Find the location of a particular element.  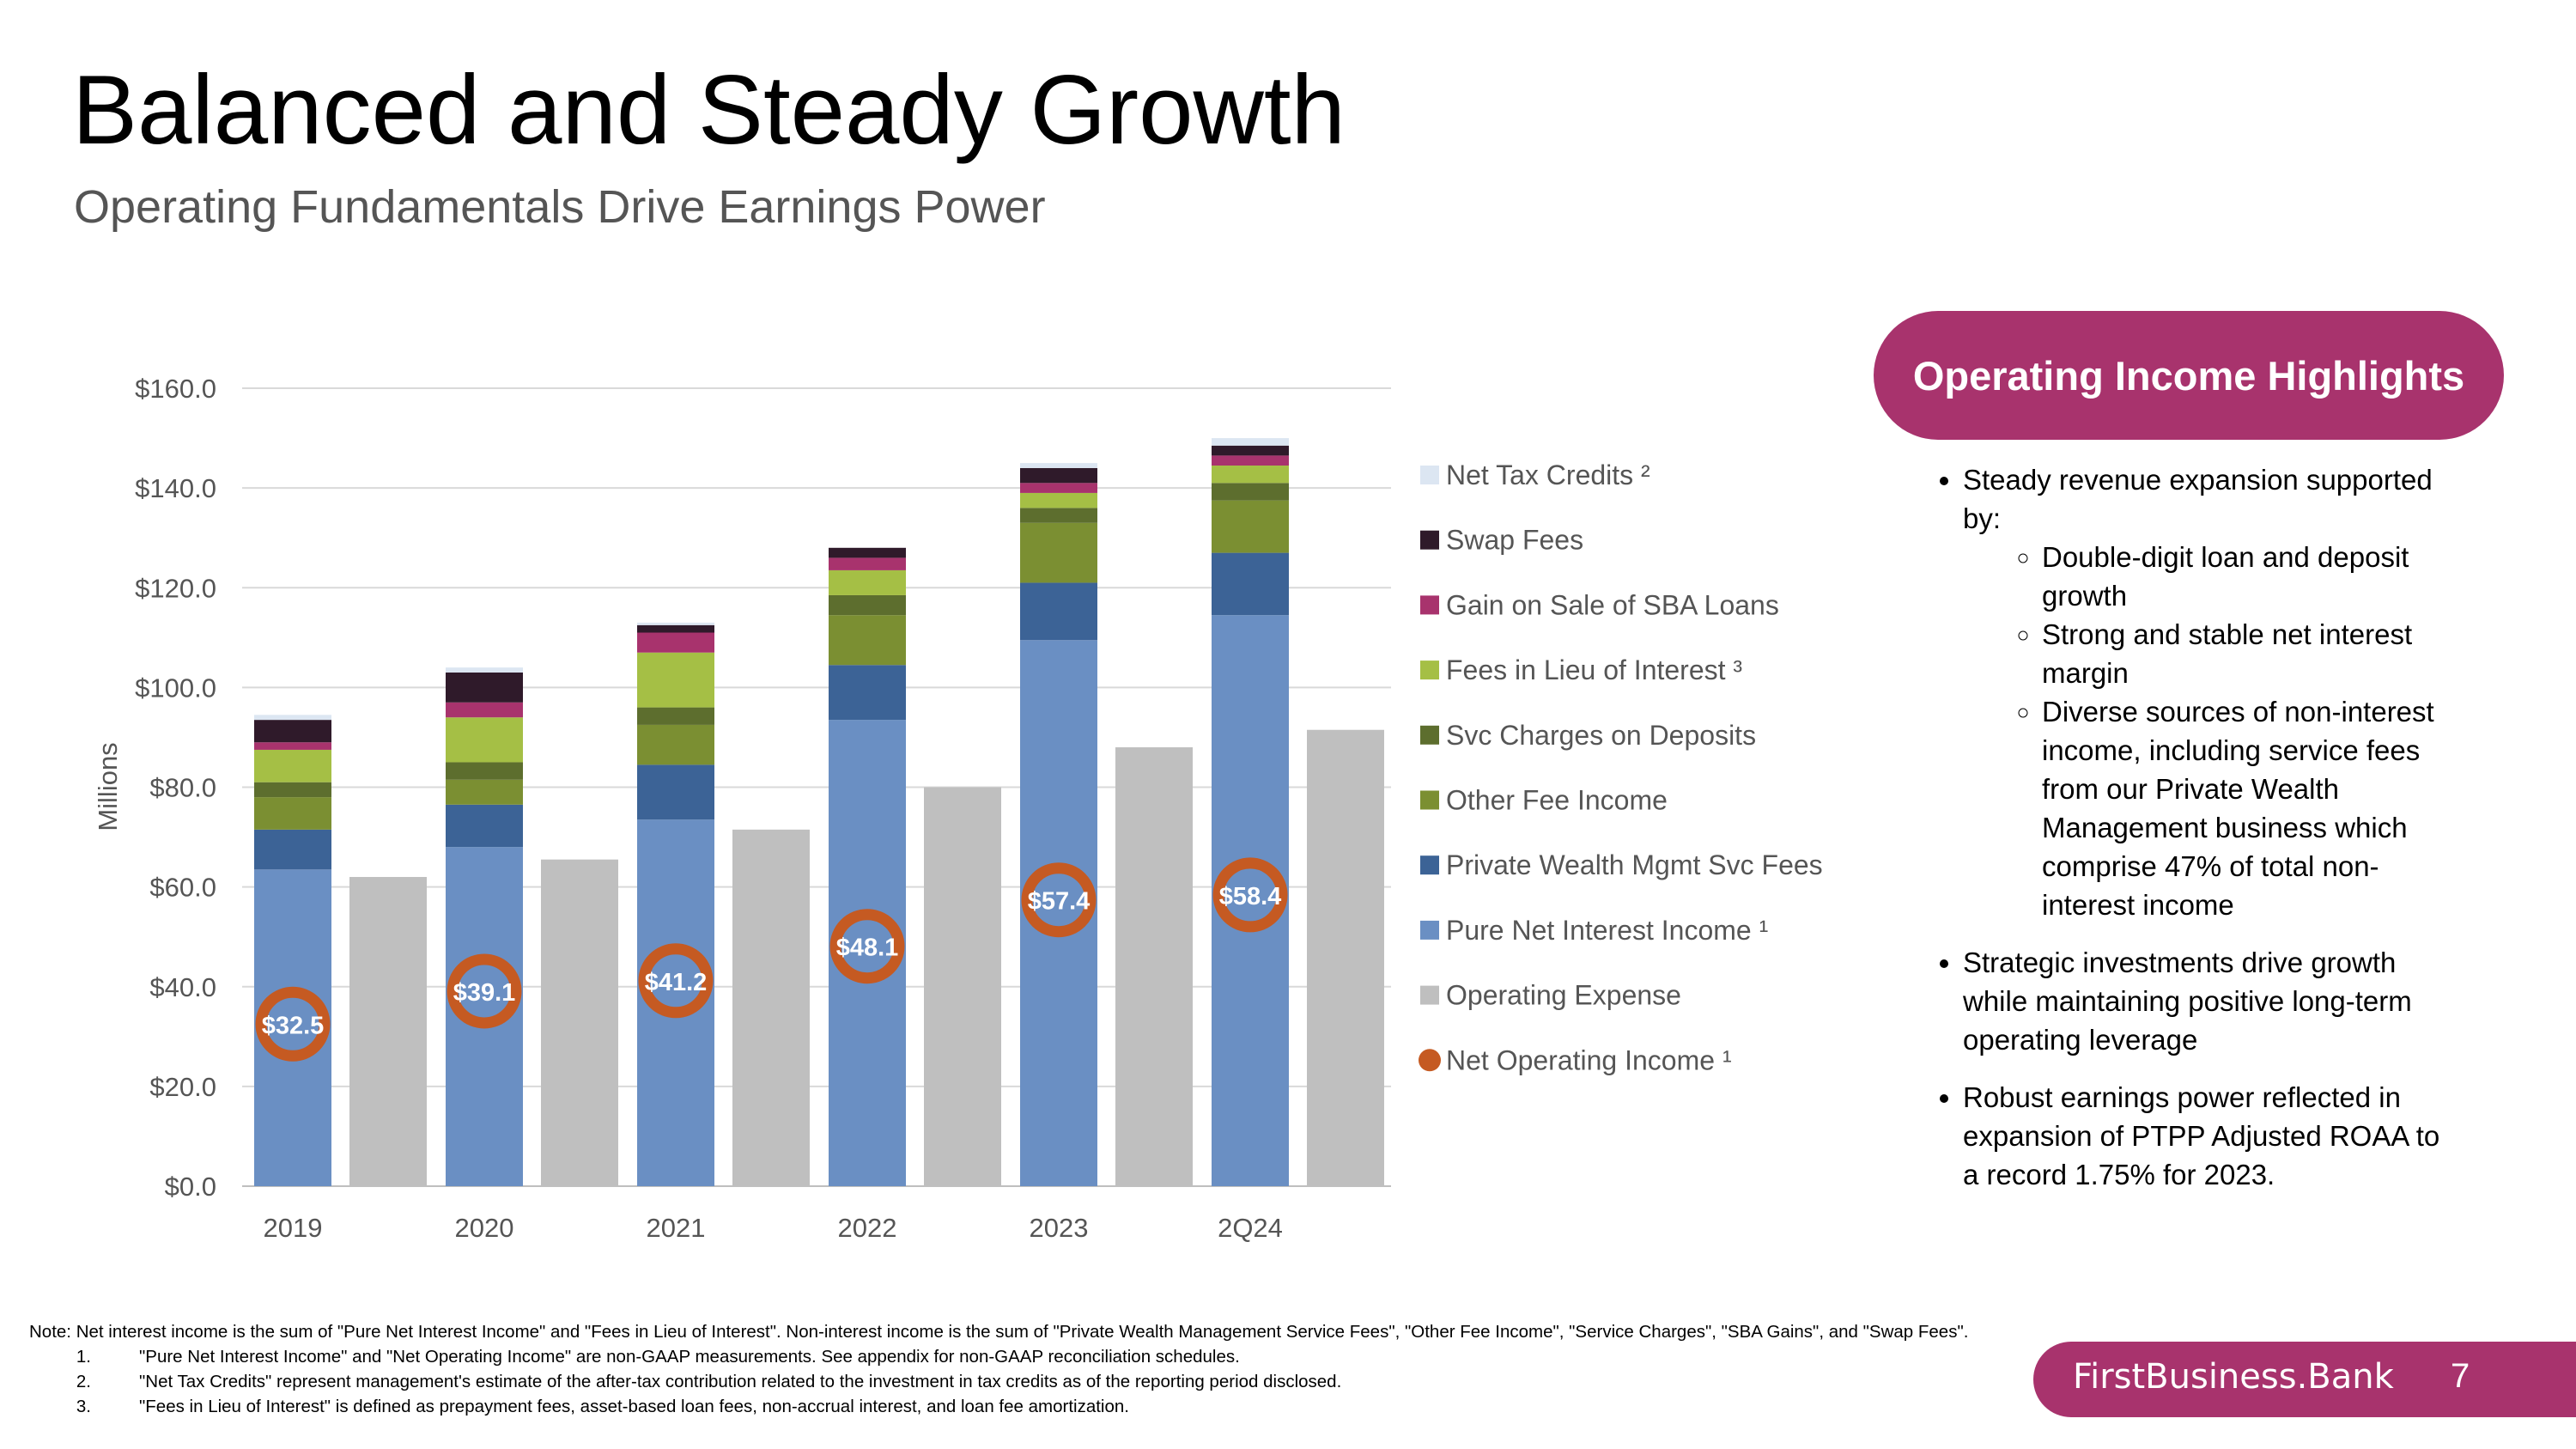

y-tick-label: $100.0 is located at coordinates (175, 688).